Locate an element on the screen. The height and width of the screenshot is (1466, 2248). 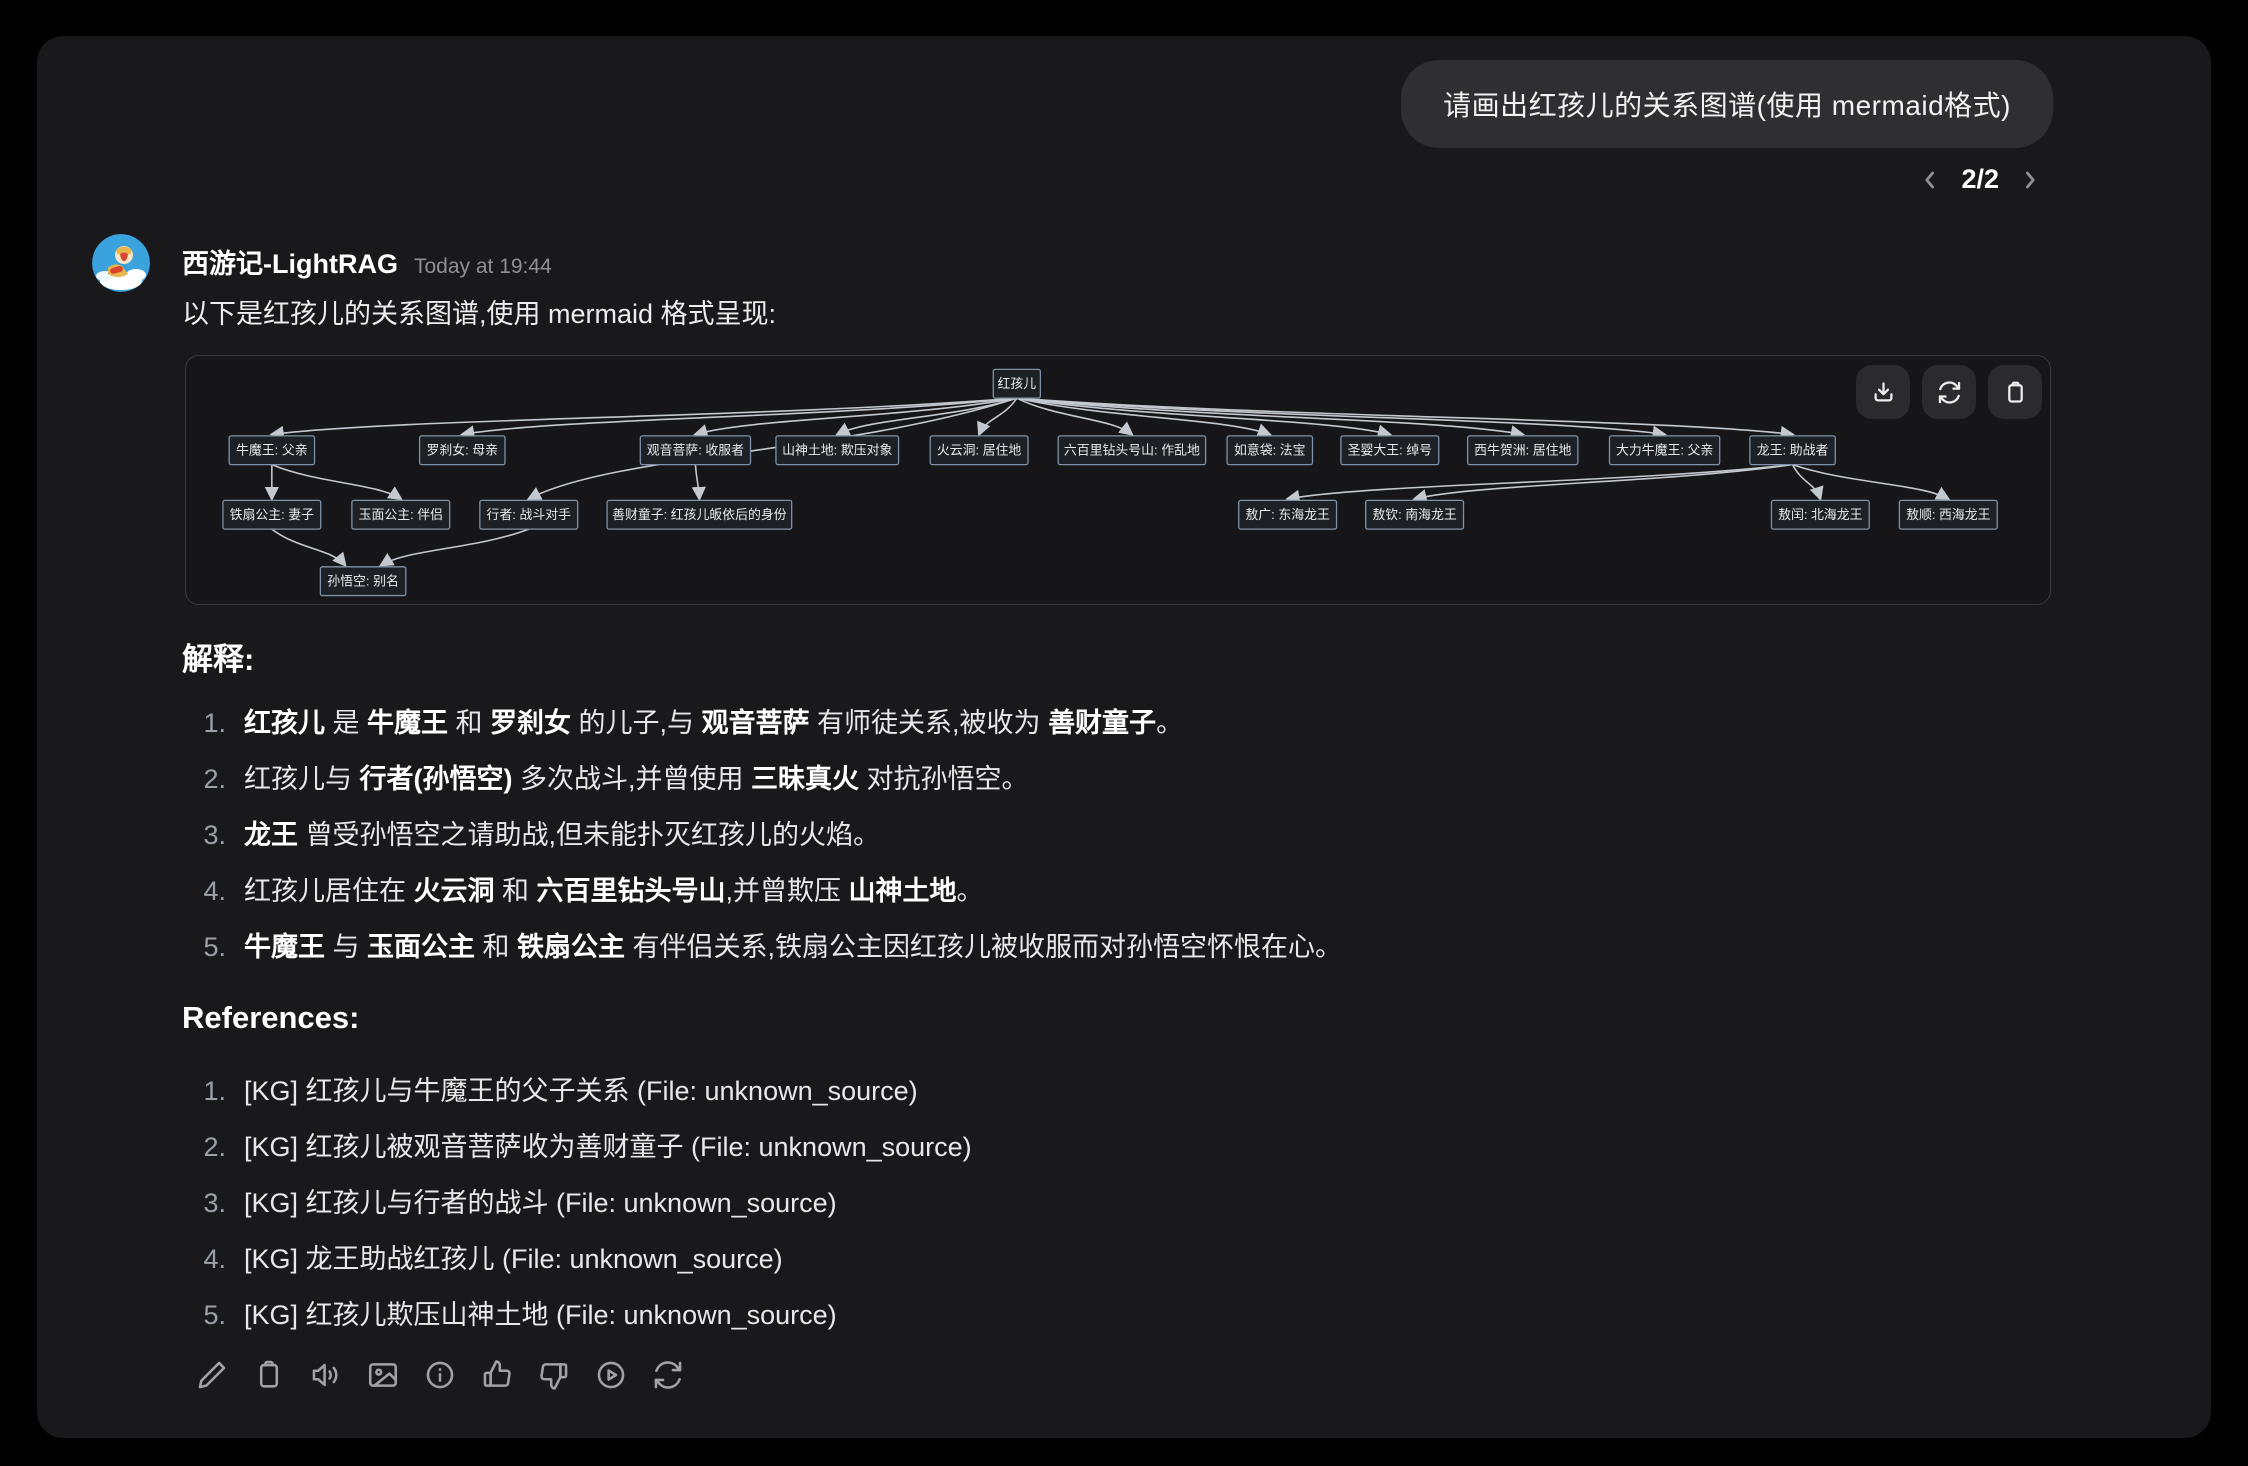
svg-text: 如意袋: 法宝 is located at coordinates (1270, 450).